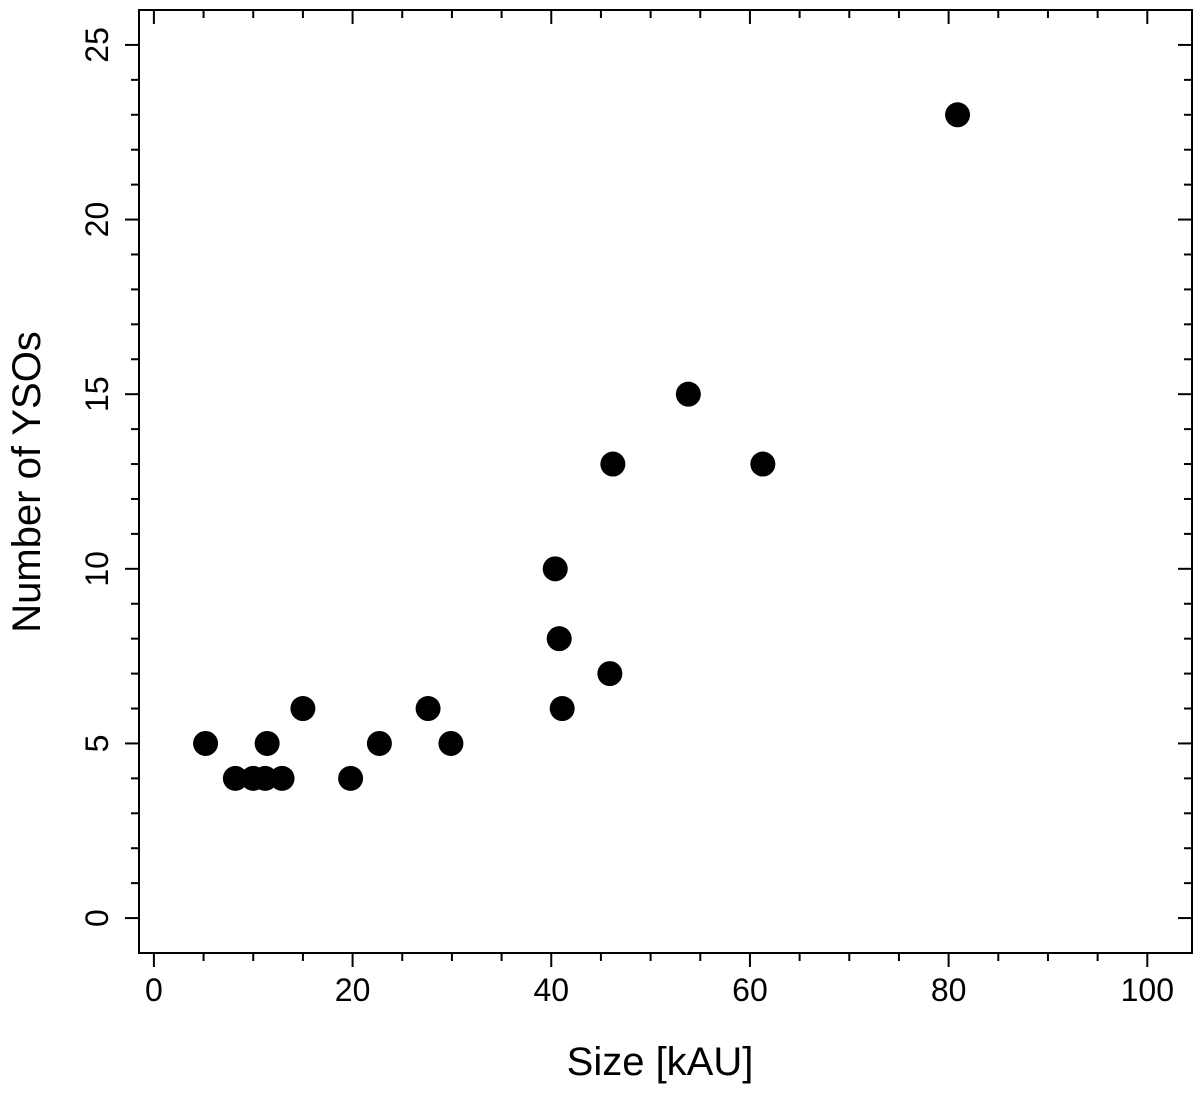 This screenshot has width=1200, height=1093. Describe the element at coordinates (551, 990) in the screenshot. I see `x-tick-label: 40` at that location.